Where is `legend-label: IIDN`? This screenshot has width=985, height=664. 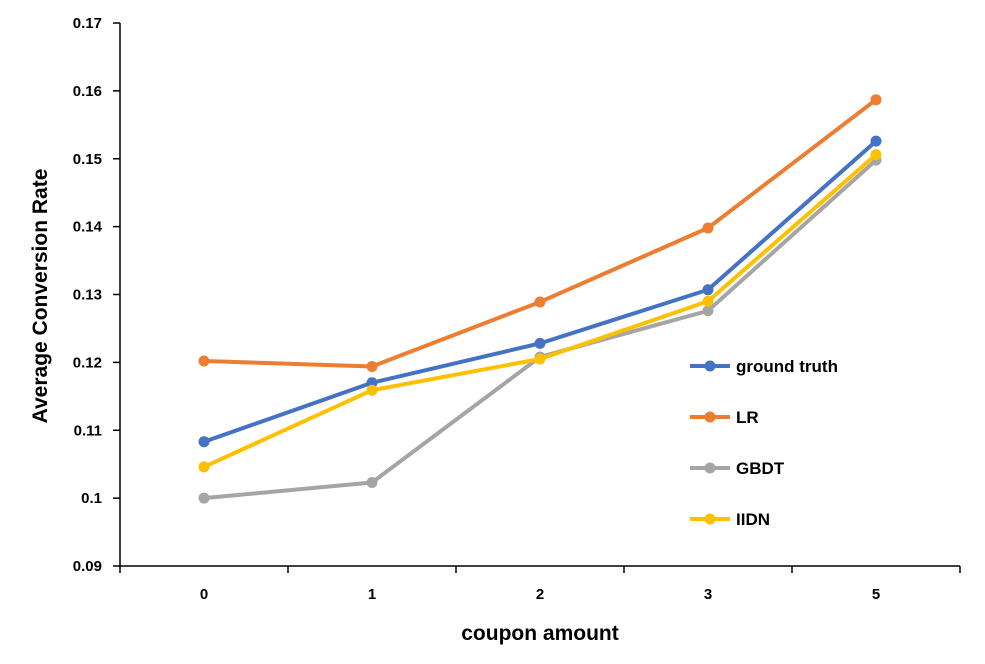
legend-label: IIDN is located at coordinates (753, 519).